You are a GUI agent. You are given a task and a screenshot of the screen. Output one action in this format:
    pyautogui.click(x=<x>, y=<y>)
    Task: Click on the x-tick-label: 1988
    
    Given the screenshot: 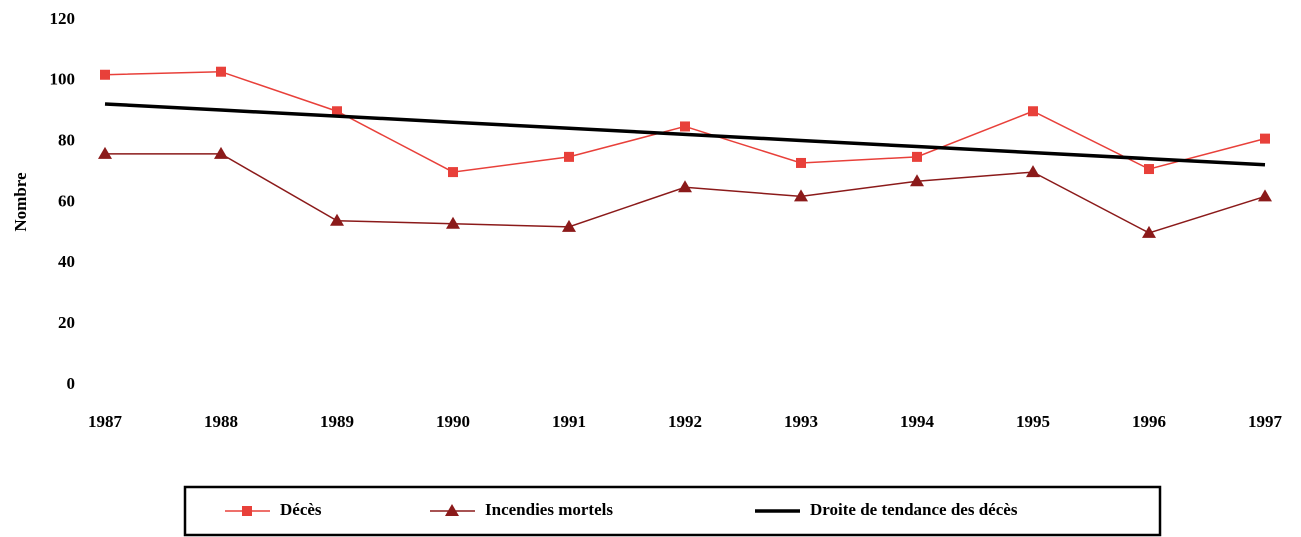 What is the action you would take?
    pyautogui.click(x=221, y=421)
    